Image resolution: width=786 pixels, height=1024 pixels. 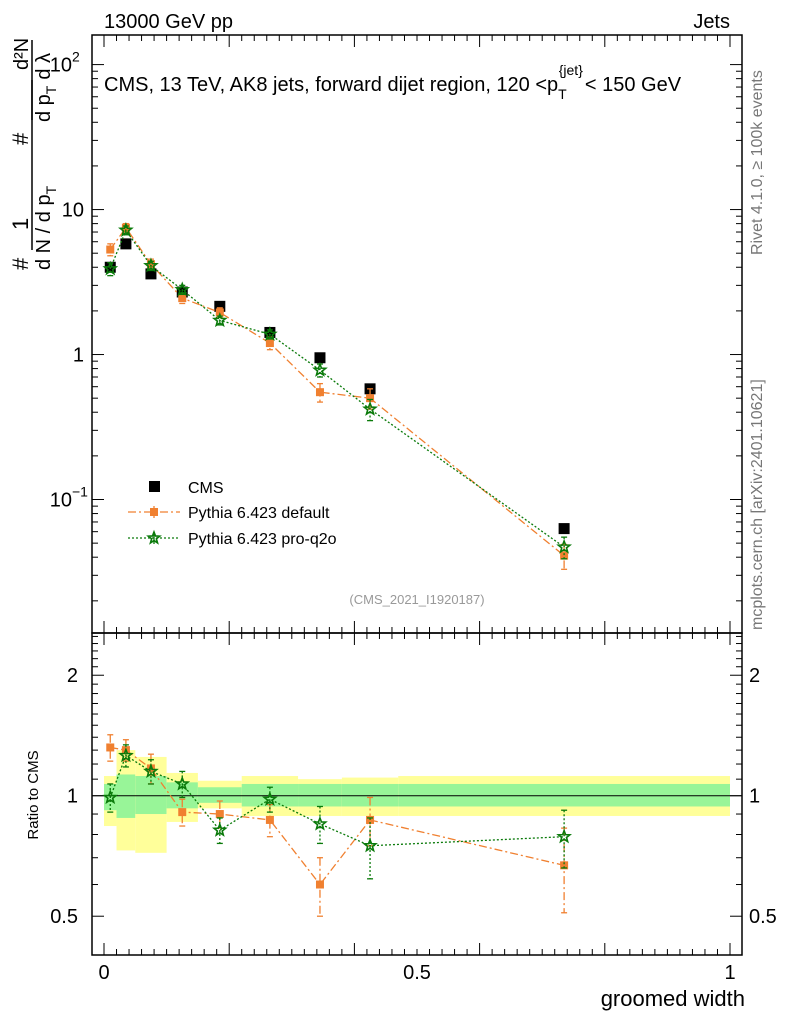 I want to click on x-tick-label: 0.5, so click(x=417, y=973).